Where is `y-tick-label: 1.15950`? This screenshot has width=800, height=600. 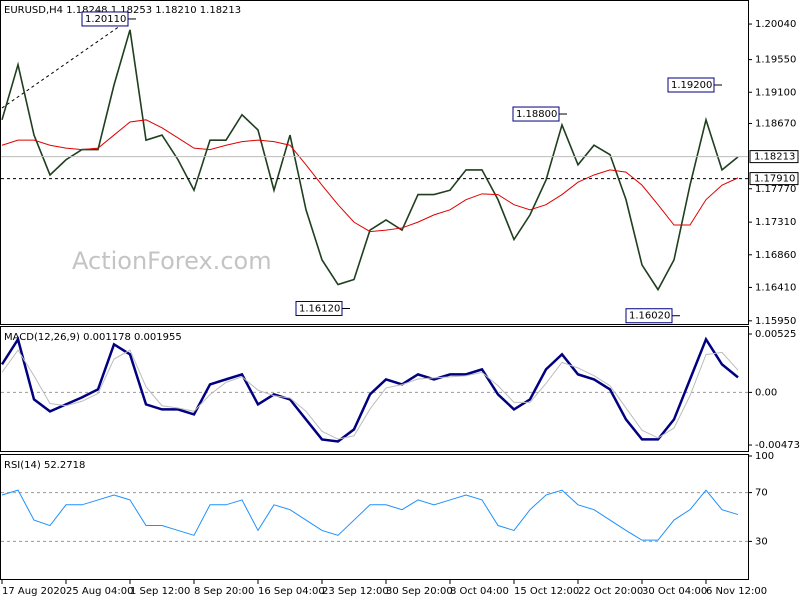
y-tick-label: 1.15950 is located at coordinates (775, 321).